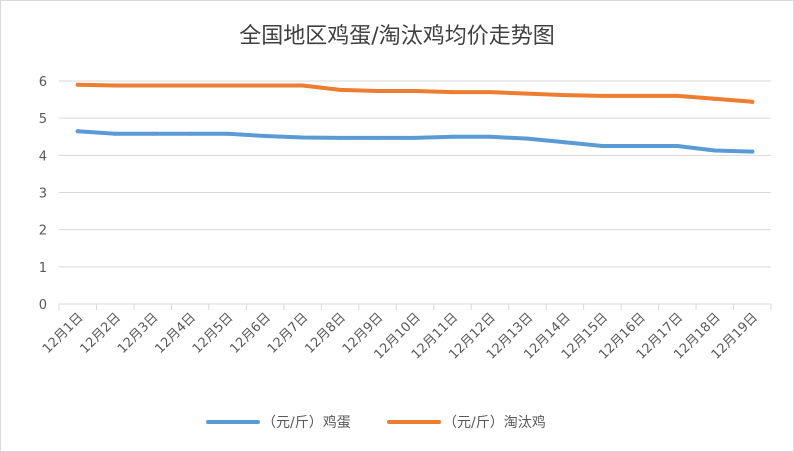 The height and width of the screenshot is (452, 794). I want to click on y-tick-label: 1, so click(43, 268).